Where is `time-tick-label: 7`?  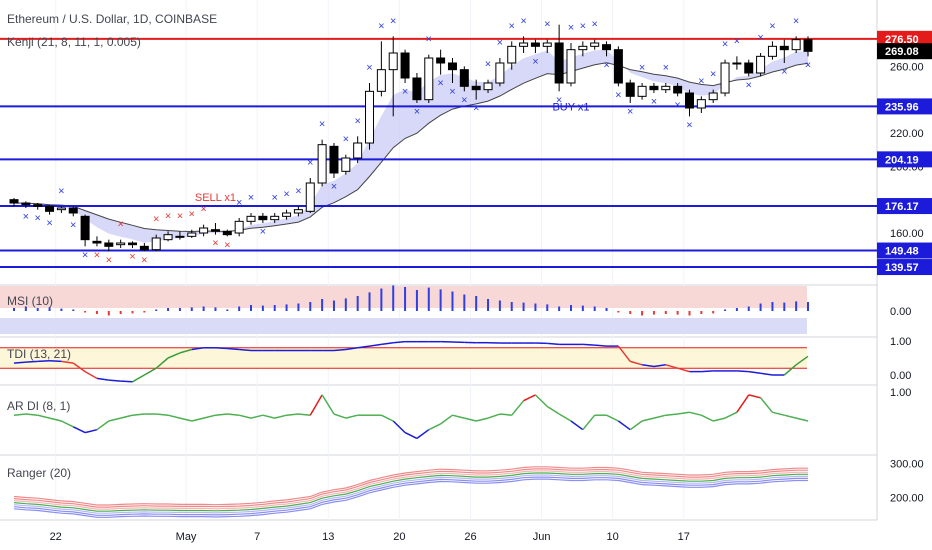
time-tick-label: 7 is located at coordinates (257, 537).